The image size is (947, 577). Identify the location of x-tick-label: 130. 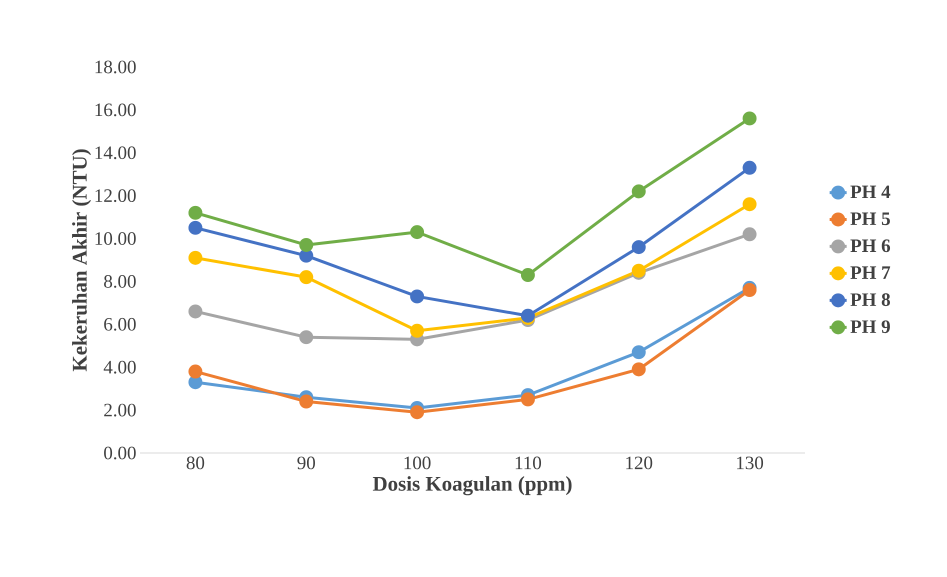
(750, 463).